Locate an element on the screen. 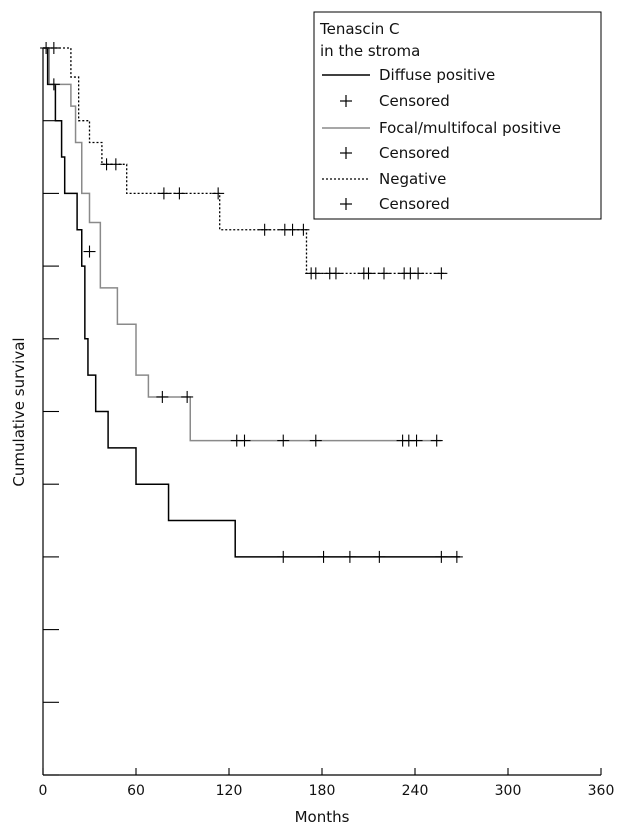 This screenshot has width=618, height=827. x-tick-label: 360 is located at coordinates (601, 791).